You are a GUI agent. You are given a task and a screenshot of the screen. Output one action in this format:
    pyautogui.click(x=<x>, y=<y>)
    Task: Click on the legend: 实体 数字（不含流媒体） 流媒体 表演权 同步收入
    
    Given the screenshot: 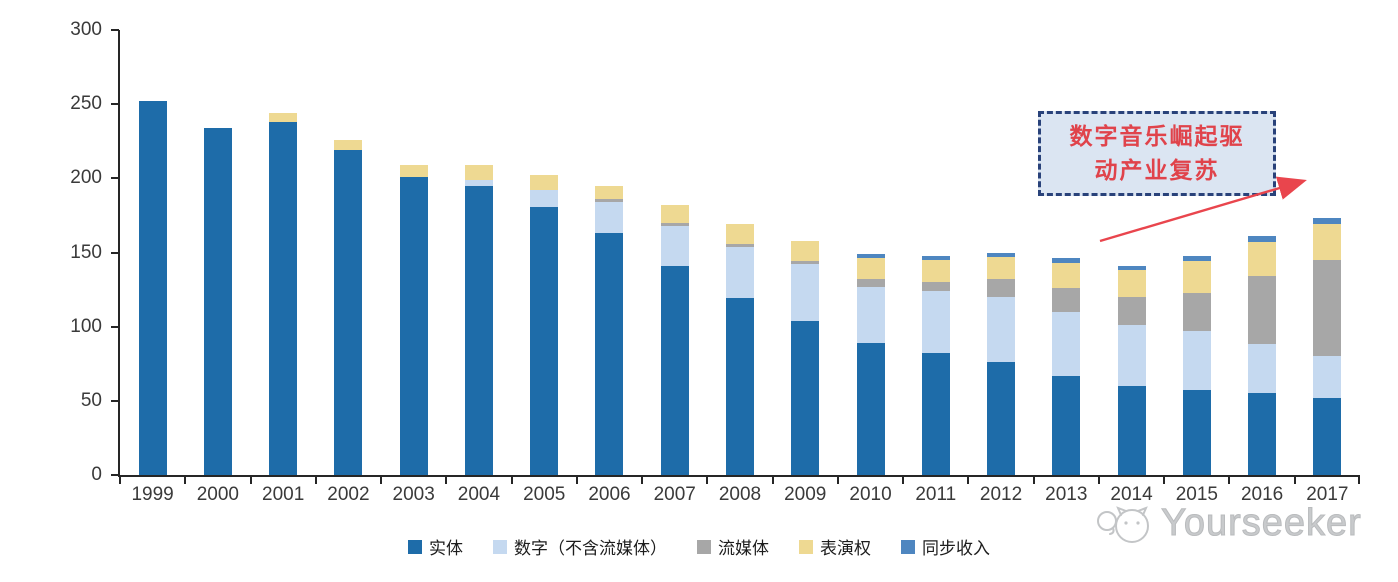 What is the action you would take?
    pyautogui.click(x=699, y=546)
    